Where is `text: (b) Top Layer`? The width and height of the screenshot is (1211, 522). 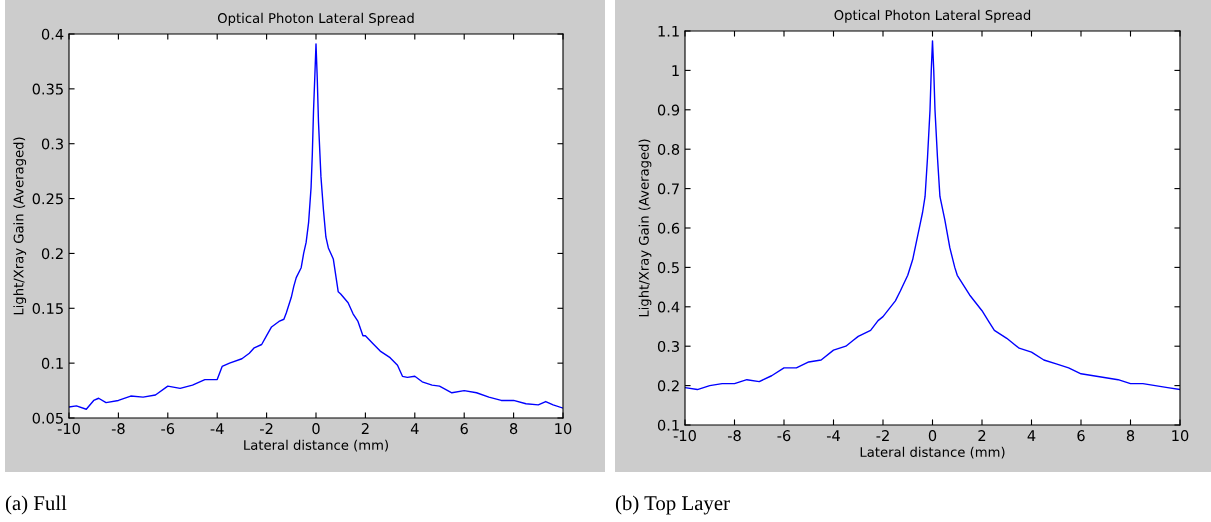
text: (b) Top Layer is located at coordinates (672, 505).